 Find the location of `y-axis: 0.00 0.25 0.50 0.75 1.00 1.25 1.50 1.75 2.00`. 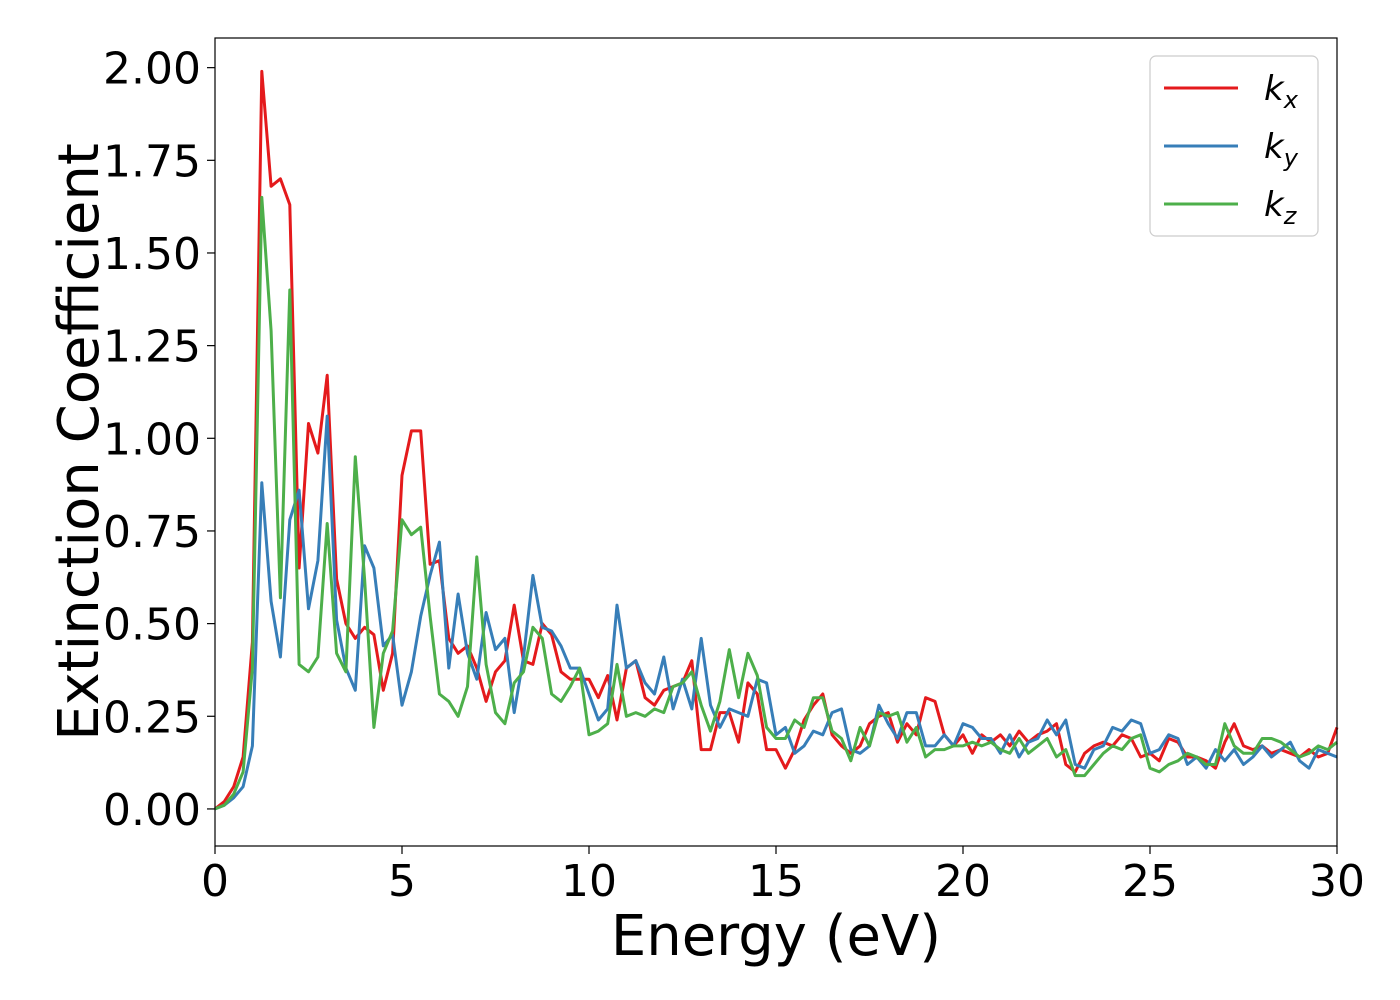

y-axis: 0.00 0.25 0.50 0.75 1.00 1.25 1.50 1.75 2.00 is located at coordinates (159, 440).